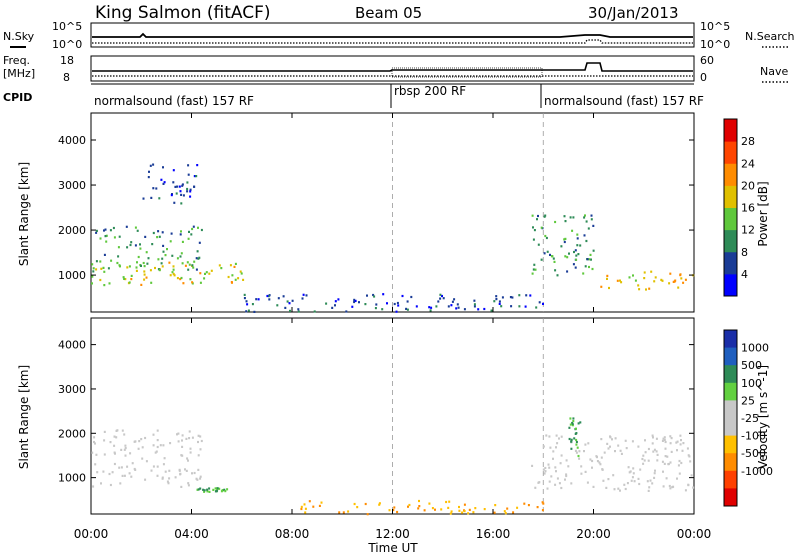  I want to click on date-title: 30/Jan/2013, so click(633, 13).